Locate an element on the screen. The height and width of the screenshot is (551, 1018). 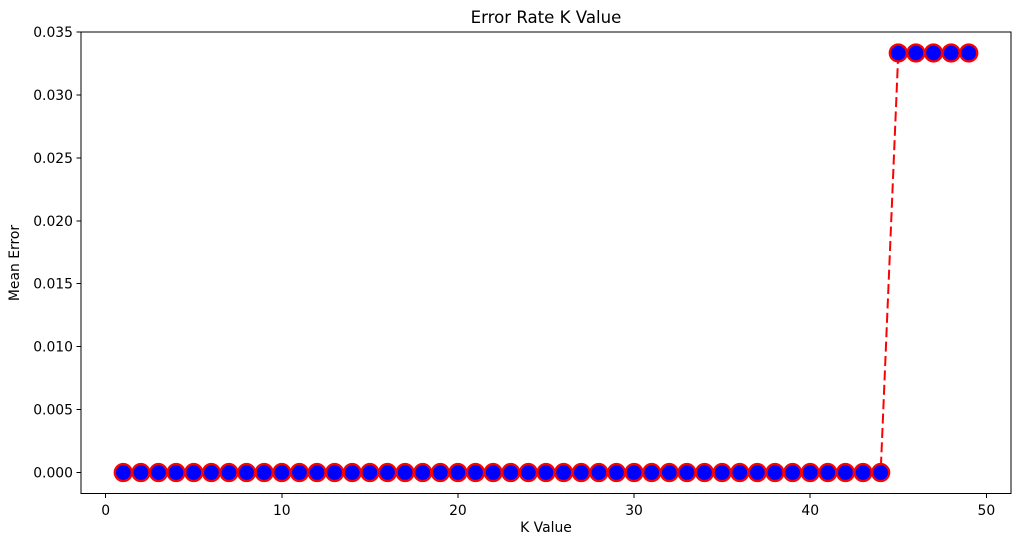
y-tick-label: 0.000 is located at coordinates (53, 474).